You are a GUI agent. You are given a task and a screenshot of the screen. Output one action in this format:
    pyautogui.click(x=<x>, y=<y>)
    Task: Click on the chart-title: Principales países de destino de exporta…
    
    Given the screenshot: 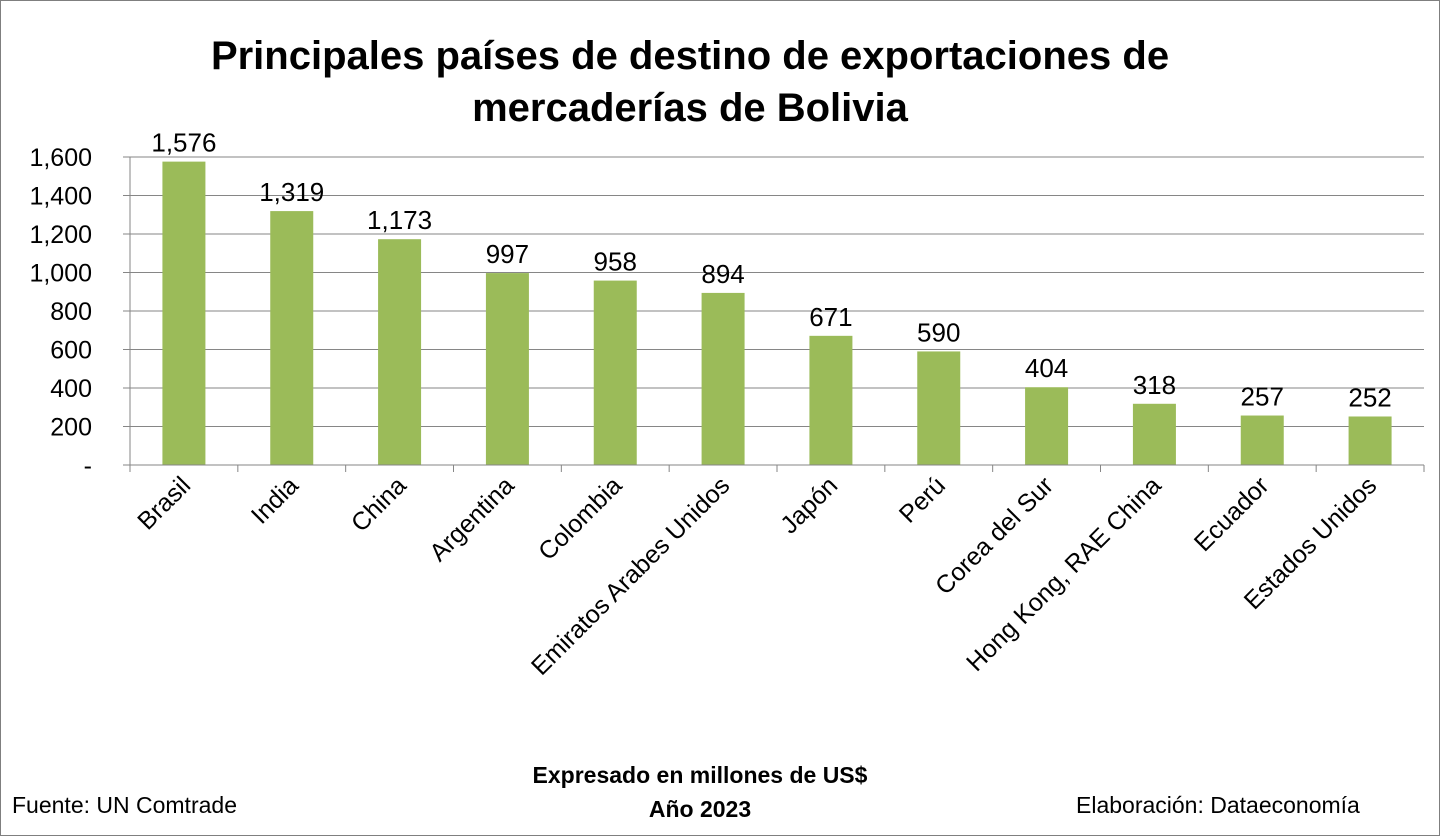 What is the action you would take?
    pyautogui.click(x=690, y=82)
    